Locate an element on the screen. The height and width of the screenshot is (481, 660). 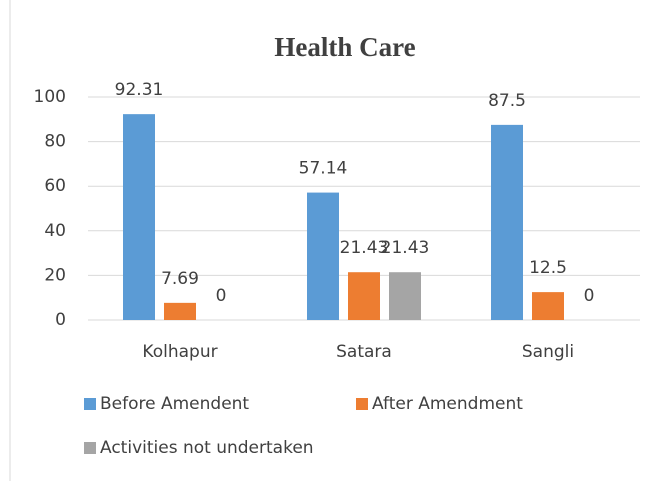
chart-title: Health Care is located at coordinates (344, 47).